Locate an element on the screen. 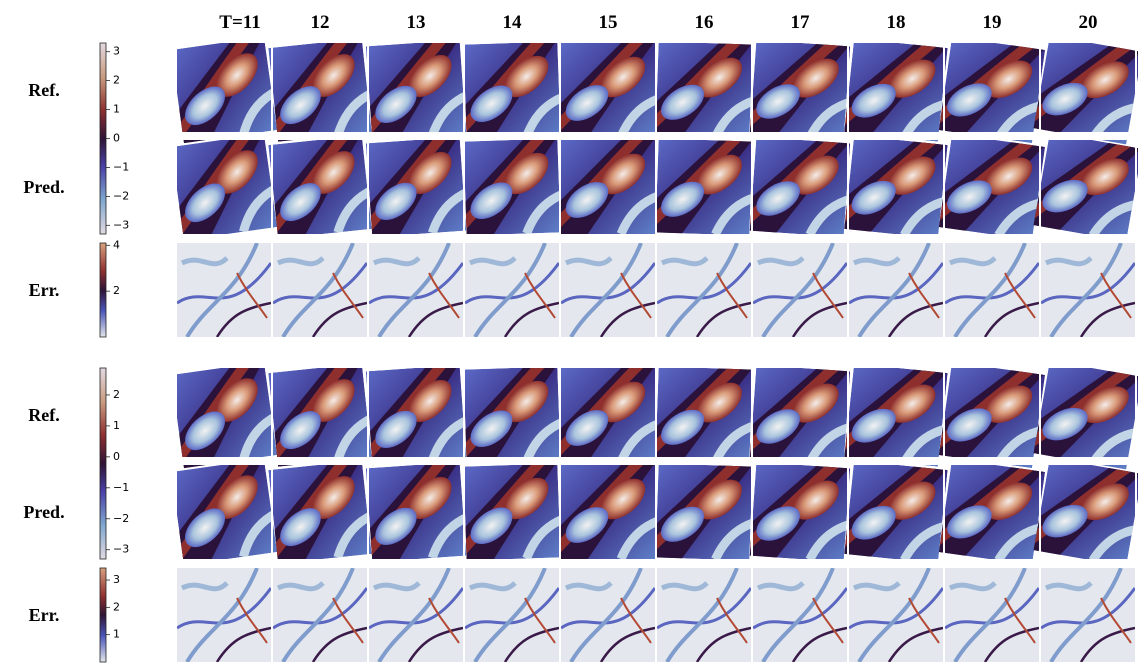  column-header: 13 is located at coordinates (416, 22).